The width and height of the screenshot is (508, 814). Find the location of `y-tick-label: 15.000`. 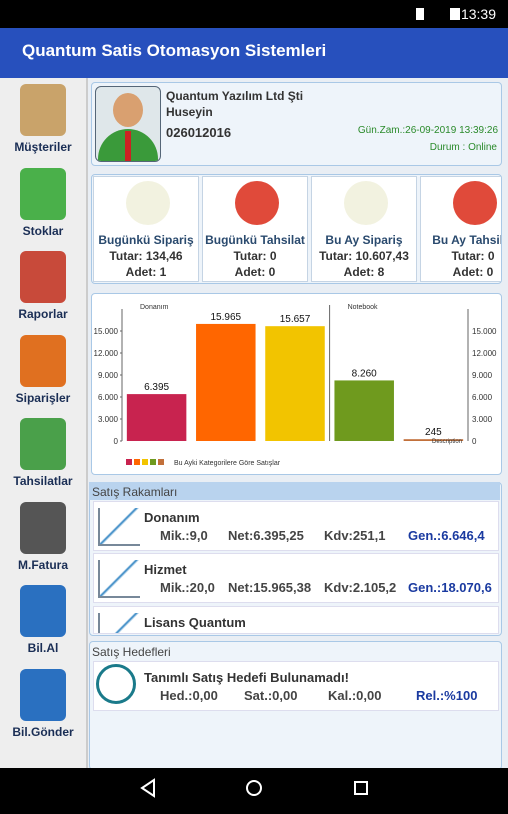

y-tick-label: 15.000 is located at coordinates (106, 331).